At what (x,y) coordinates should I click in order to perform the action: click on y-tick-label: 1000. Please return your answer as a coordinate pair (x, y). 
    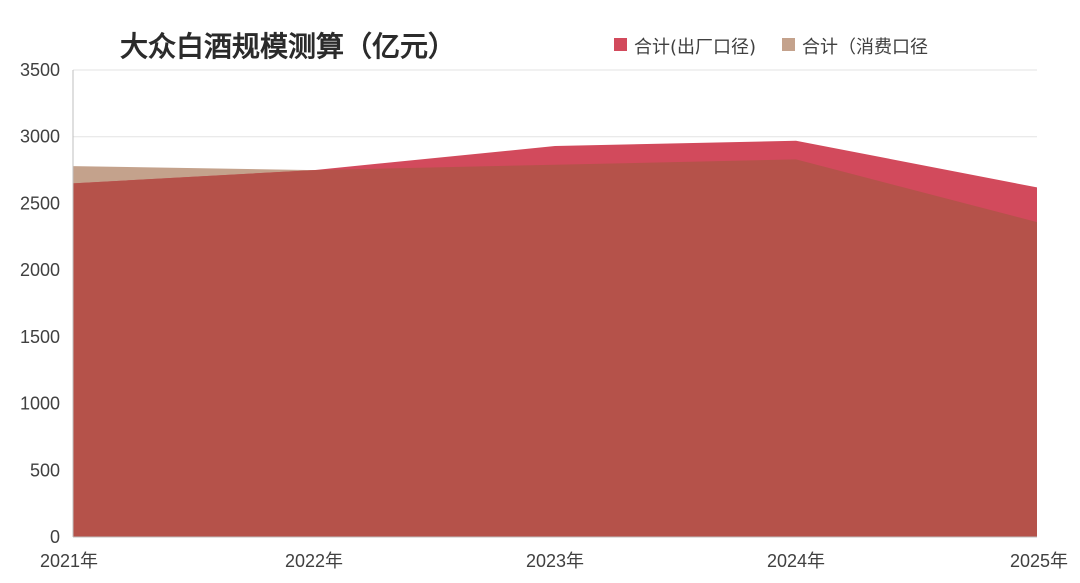
    Looking at the image, I should click on (40, 404).